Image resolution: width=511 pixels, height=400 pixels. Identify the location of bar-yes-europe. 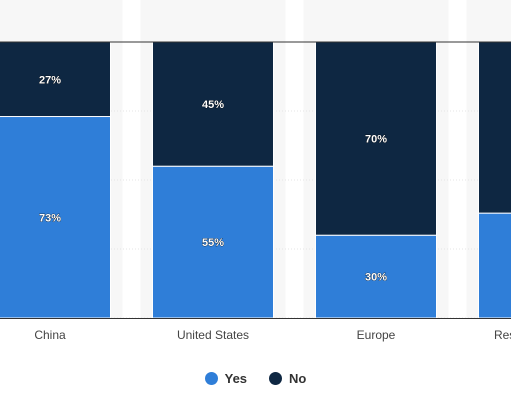
(376, 276).